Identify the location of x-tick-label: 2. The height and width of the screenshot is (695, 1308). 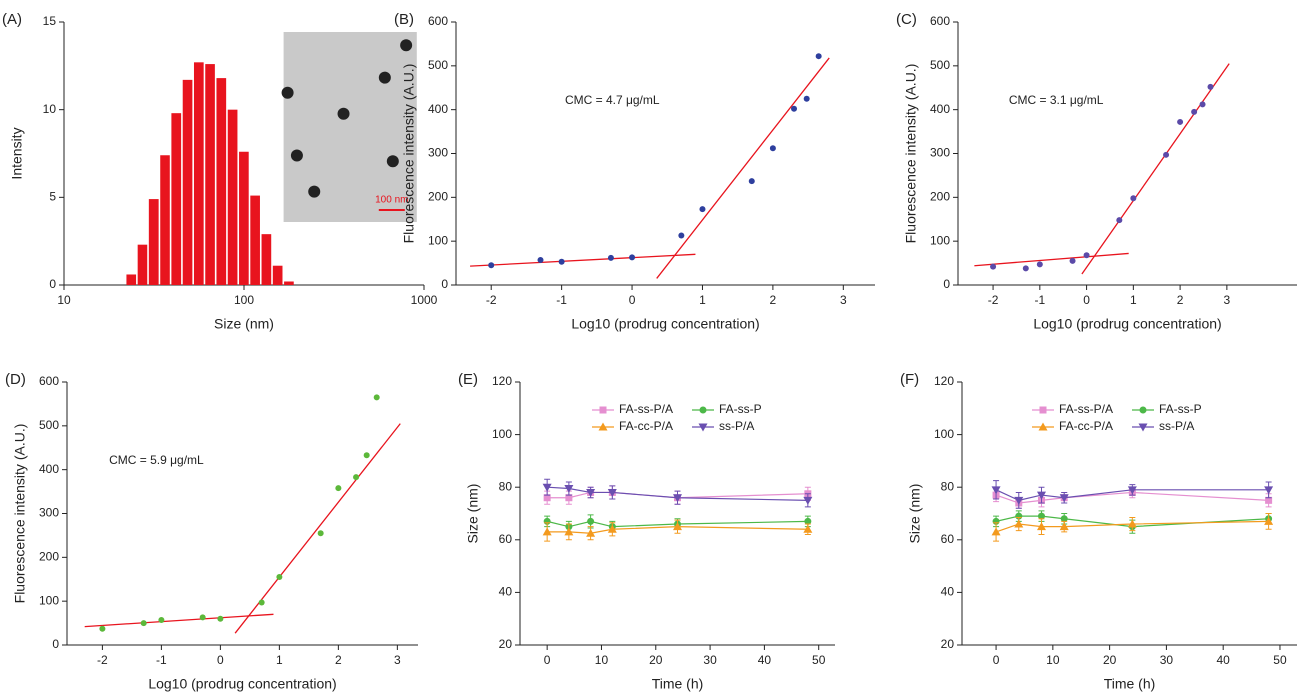
(1180, 300).